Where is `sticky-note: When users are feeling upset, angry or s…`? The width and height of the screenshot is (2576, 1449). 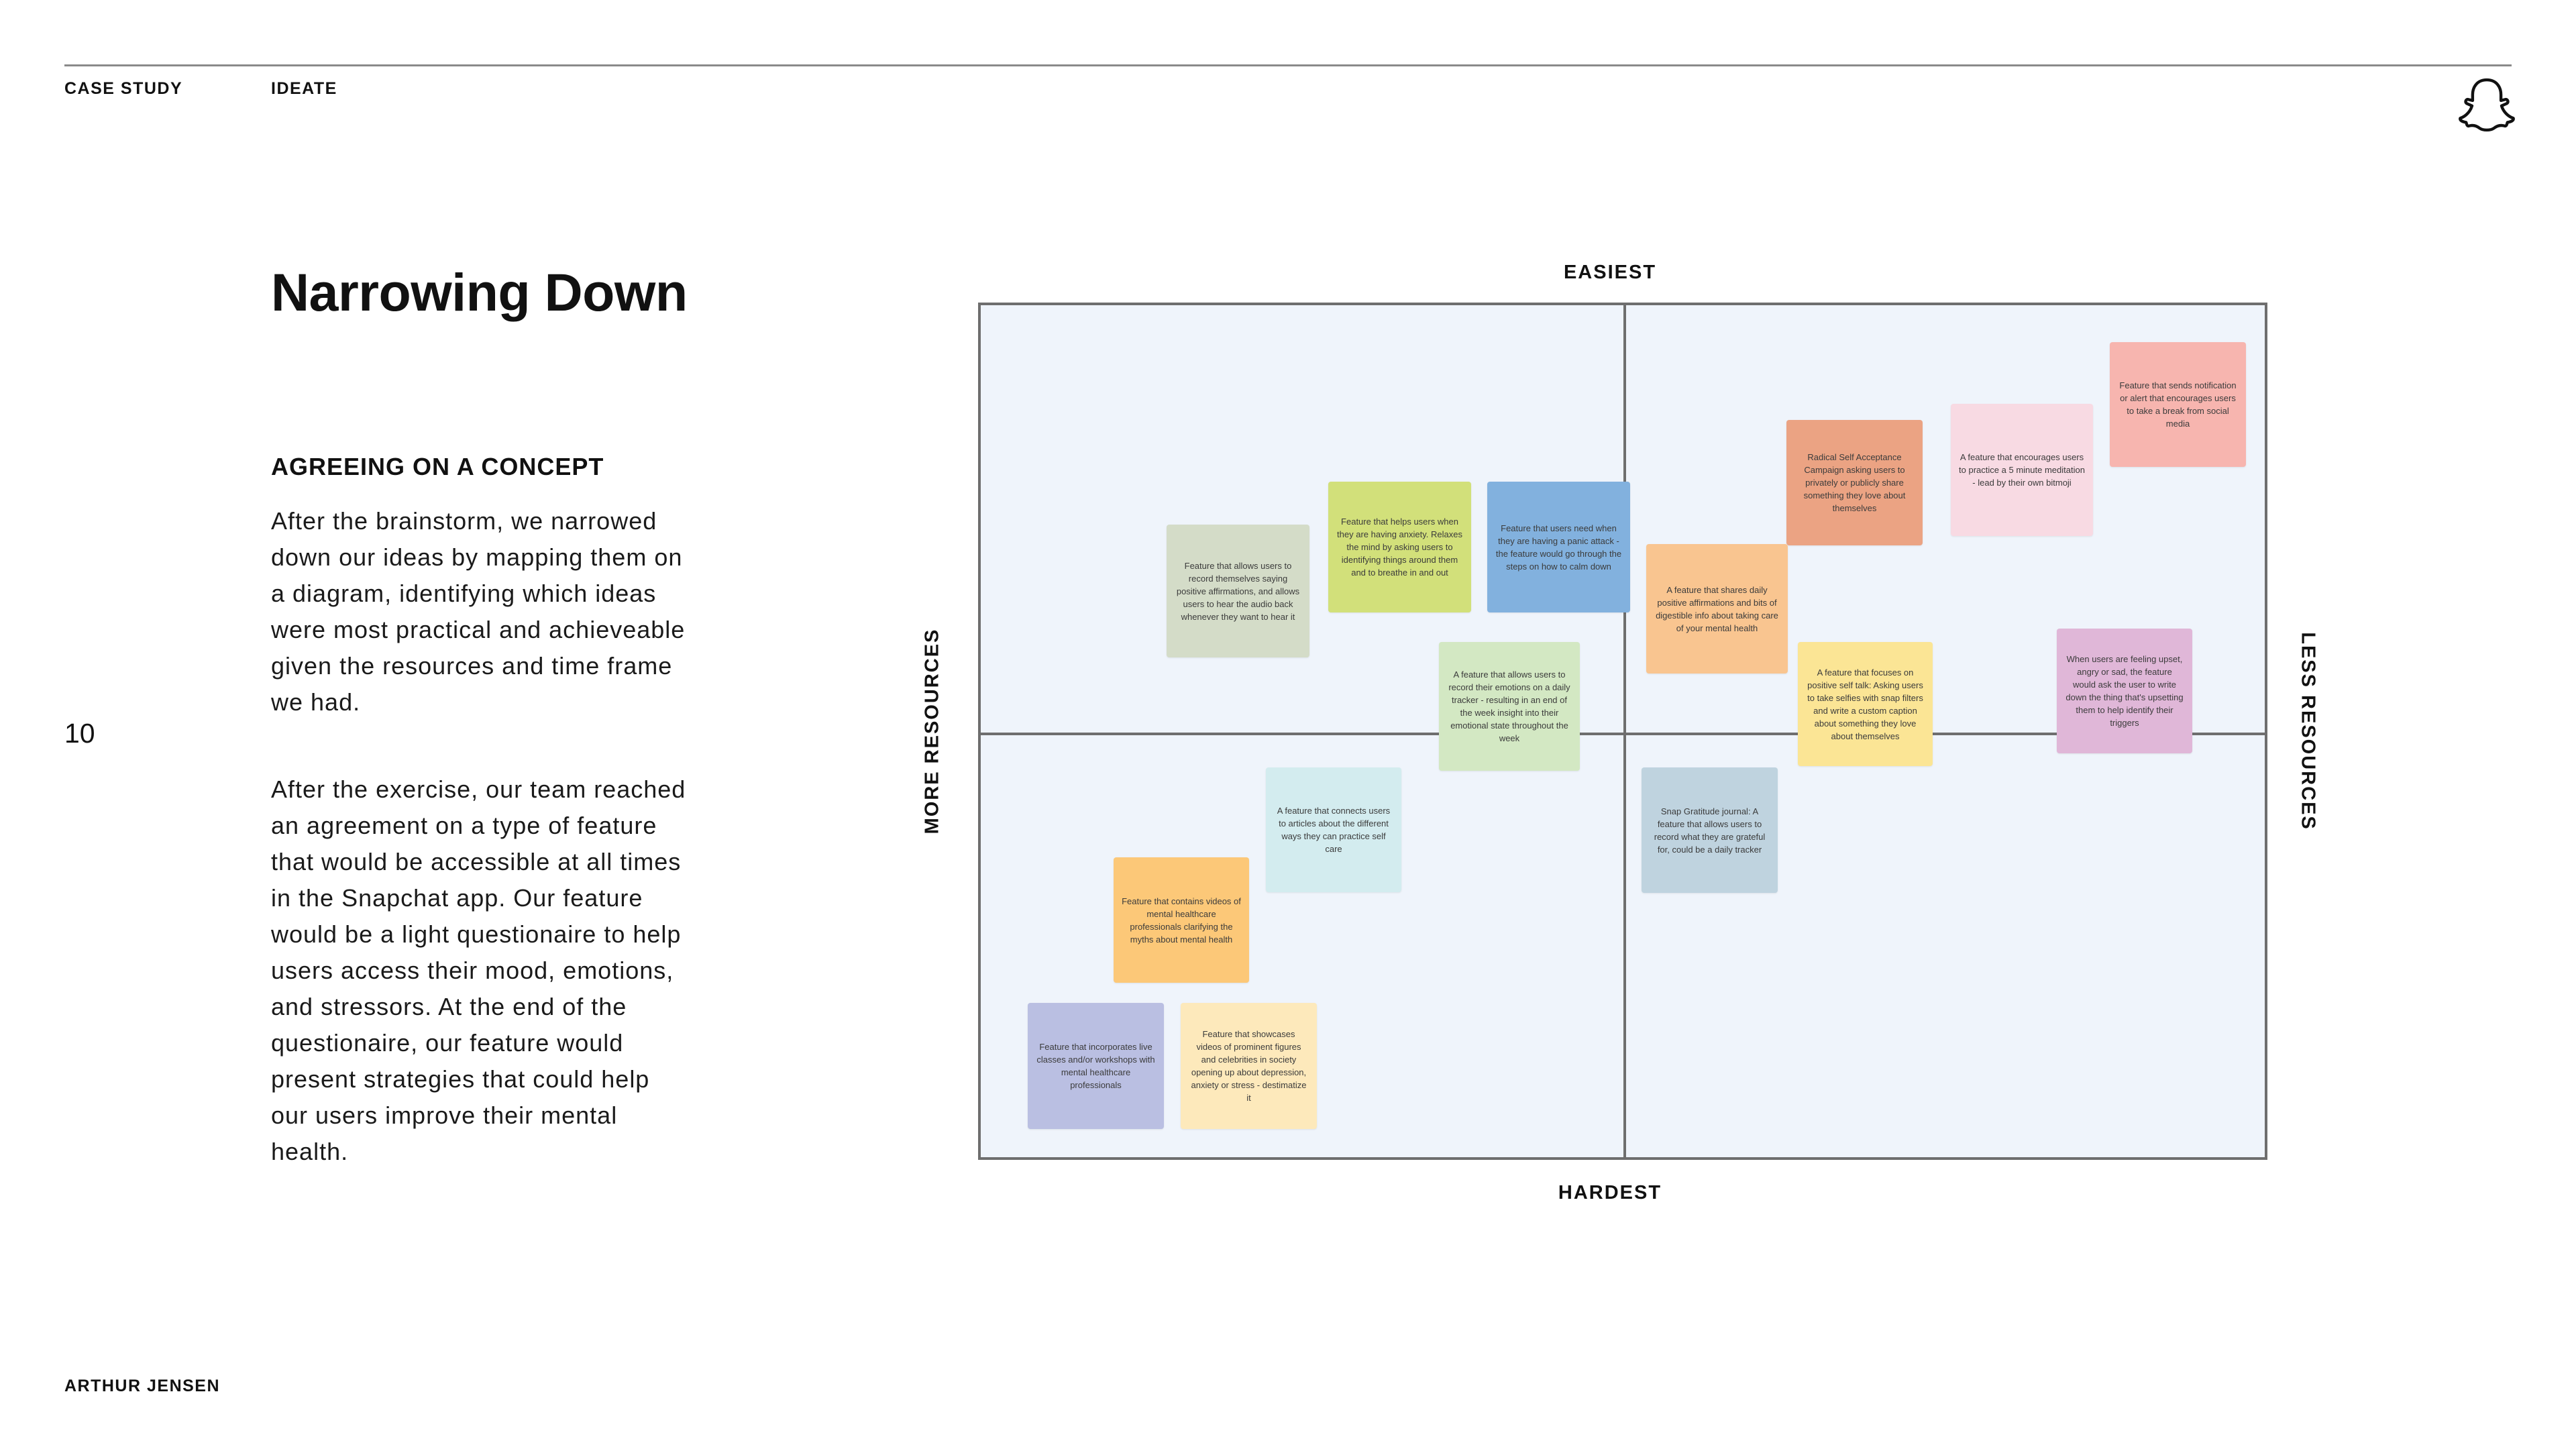 sticky-note: When users are feeling upset, angry or s… is located at coordinates (2124, 691).